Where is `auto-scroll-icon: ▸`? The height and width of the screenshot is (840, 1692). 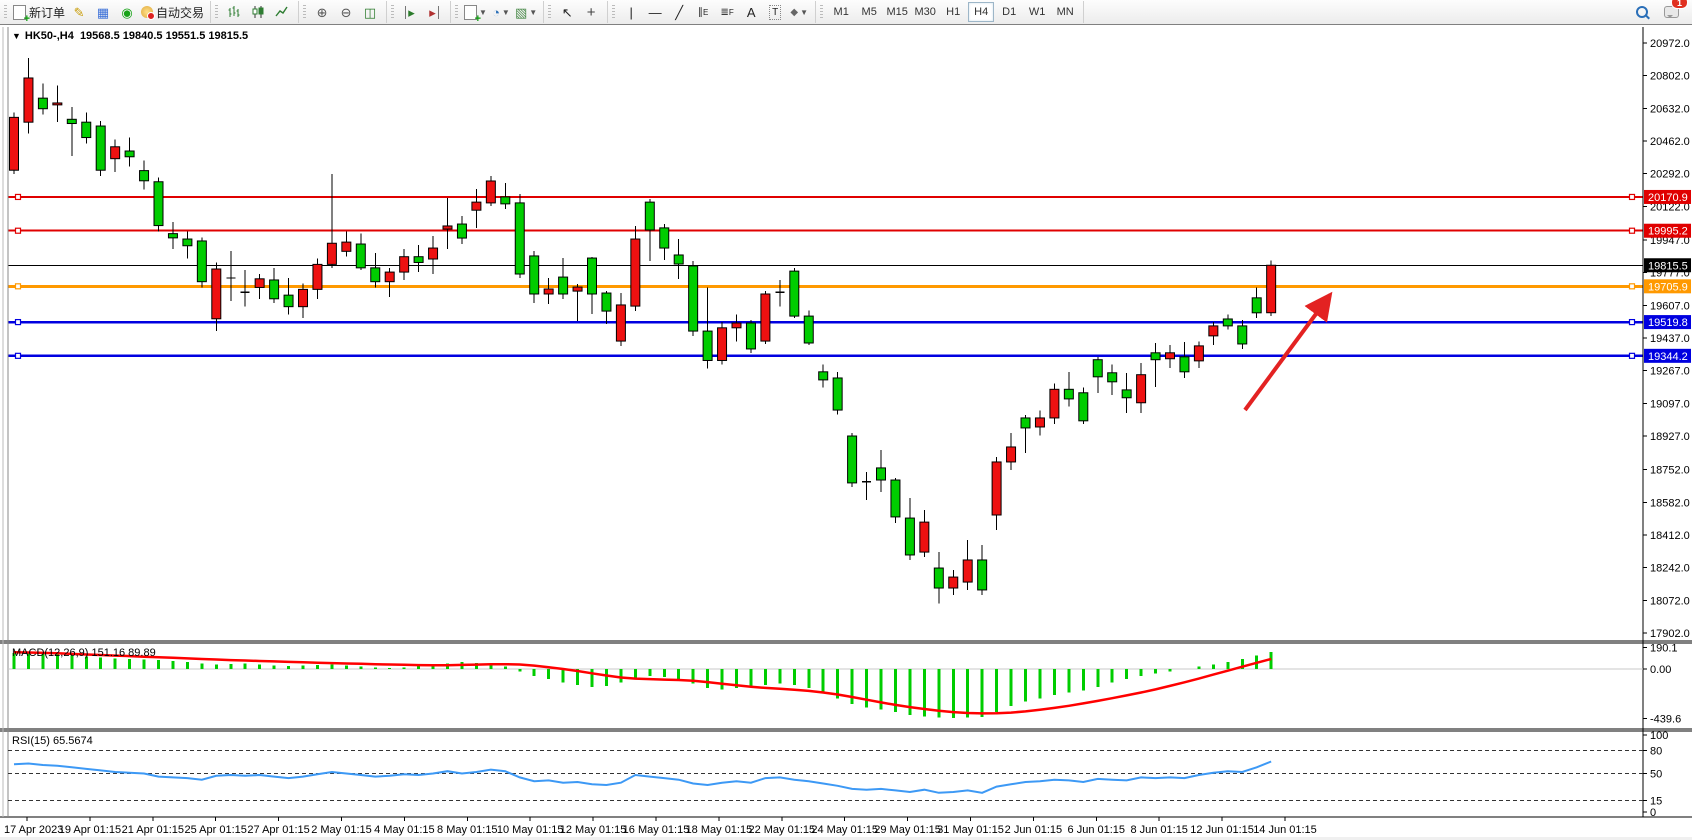
auto-scroll-icon: ▸ is located at coordinates (410, 12).